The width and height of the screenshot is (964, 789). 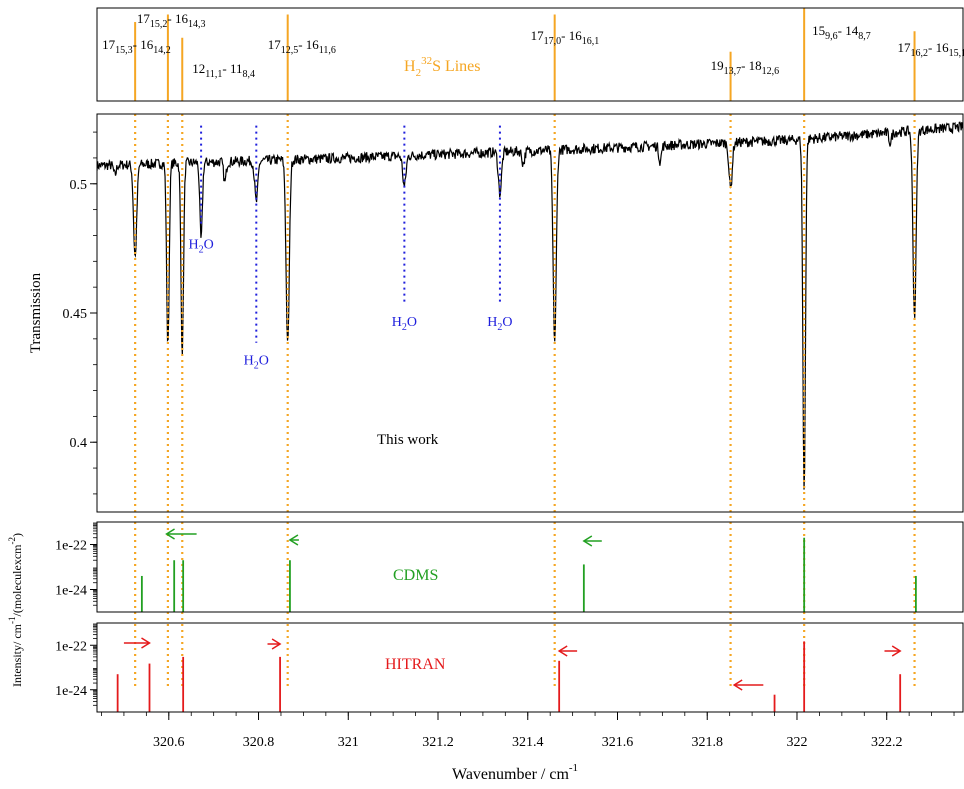 What do you see at coordinates (415, 575) in the screenshot?
I see `cdms-panel-label: CDMS` at bounding box center [415, 575].